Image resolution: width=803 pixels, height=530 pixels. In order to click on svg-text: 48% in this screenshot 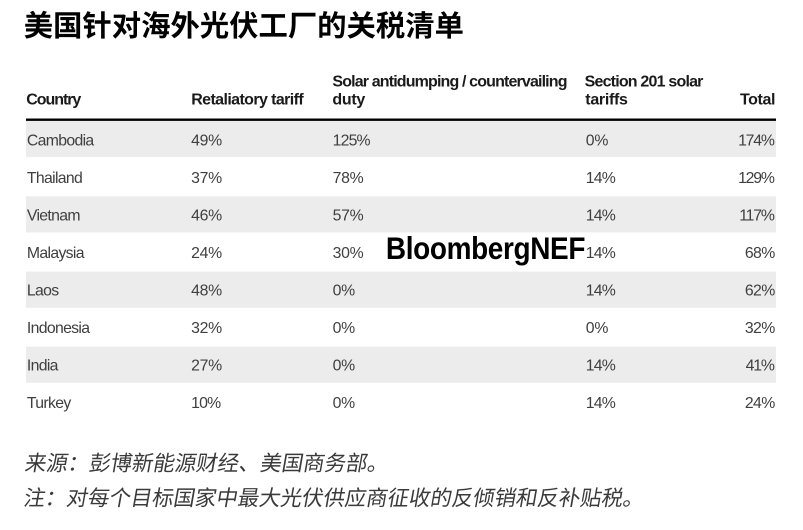, I will do `click(206, 291)`.